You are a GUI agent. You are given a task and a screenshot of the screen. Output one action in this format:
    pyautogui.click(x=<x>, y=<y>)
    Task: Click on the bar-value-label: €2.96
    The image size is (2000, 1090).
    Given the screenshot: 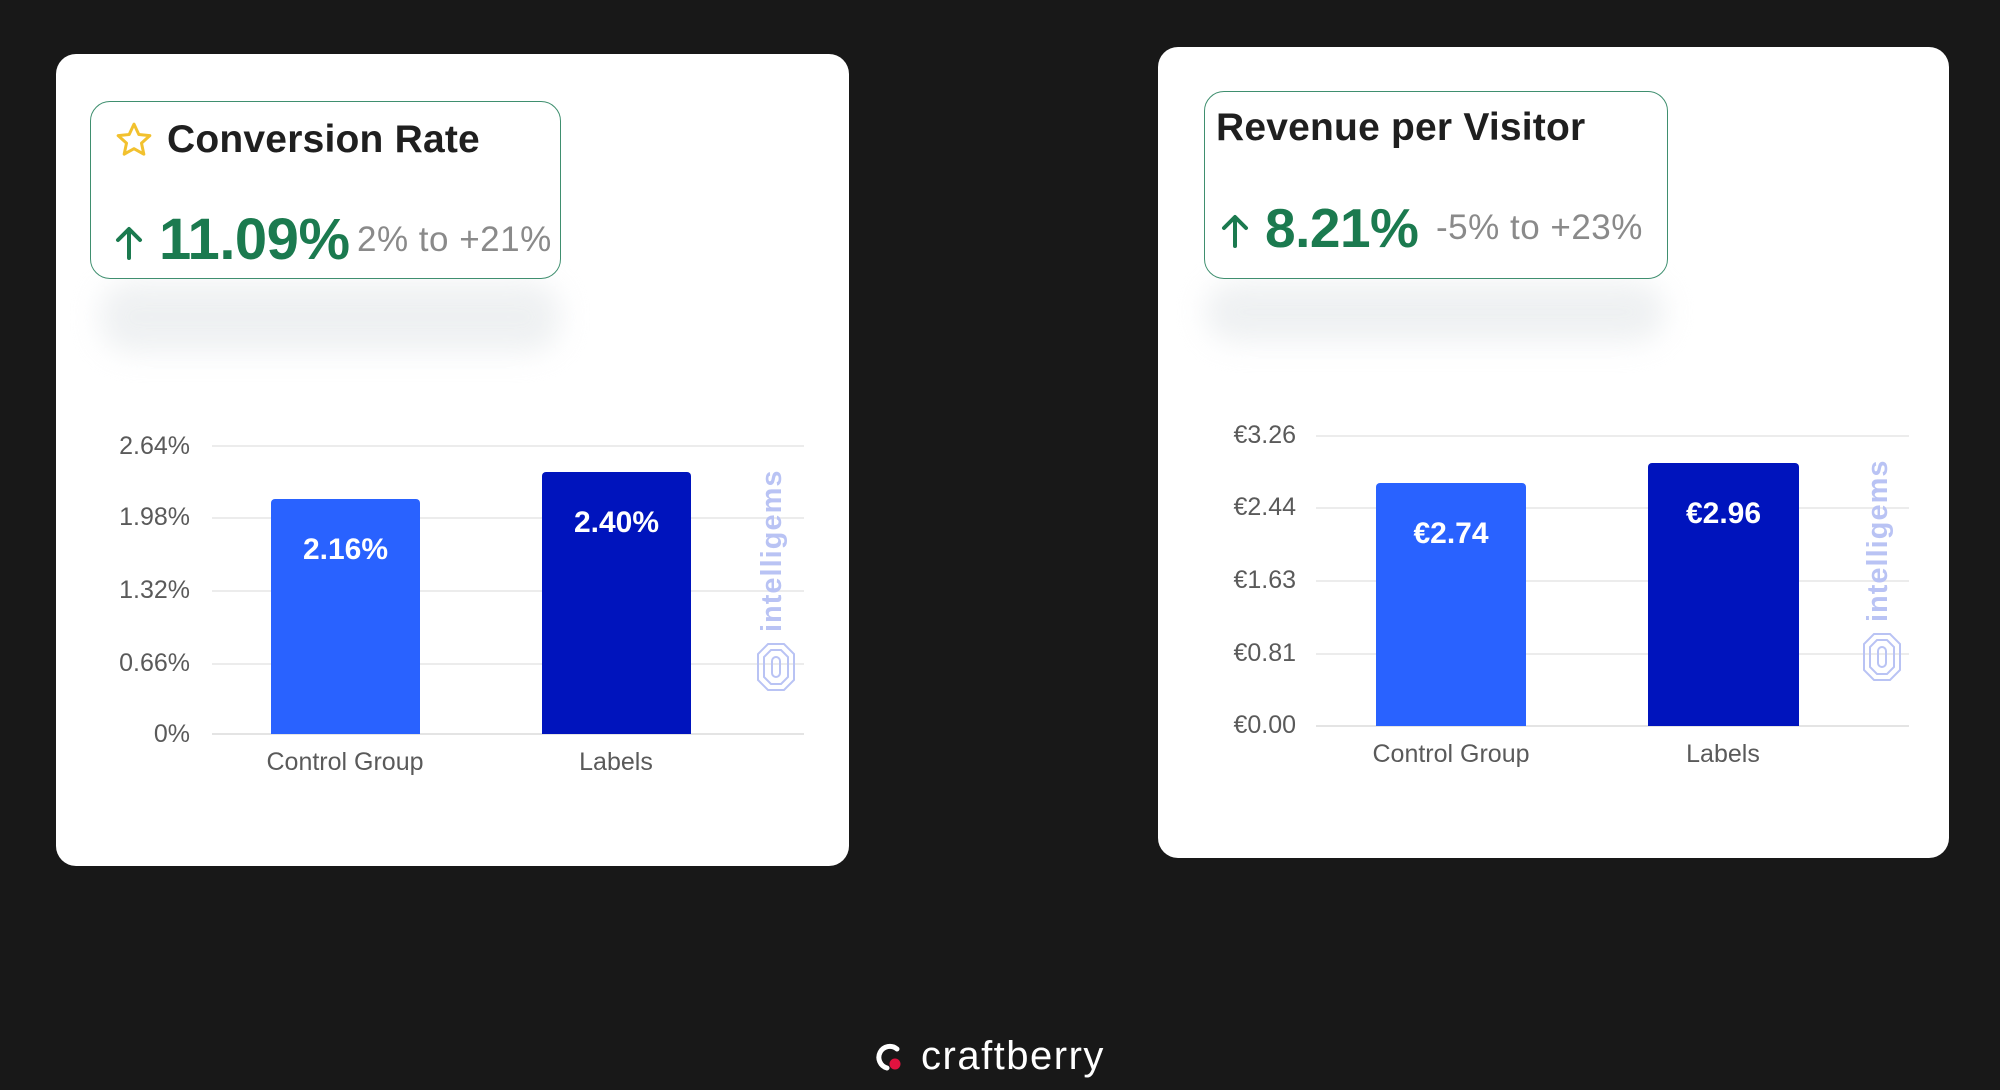 What is the action you would take?
    pyautogui.click(x=1723, y=513)
    